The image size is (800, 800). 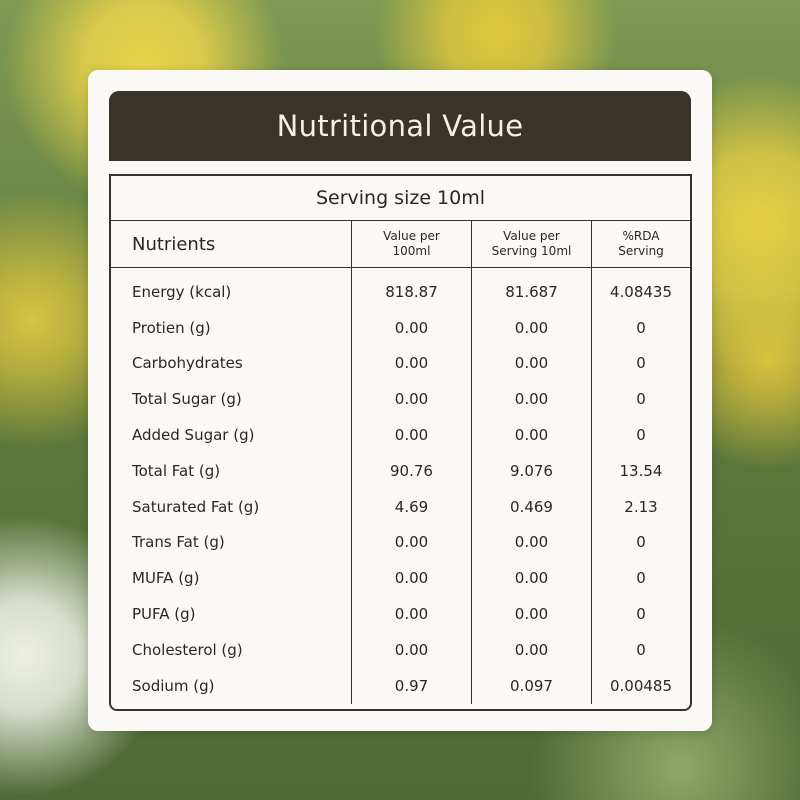 What do you see at coordinates (411, 506) in the screenshot?
I see `value-per-100ml: 4.69` at bounding box center [411, 506].